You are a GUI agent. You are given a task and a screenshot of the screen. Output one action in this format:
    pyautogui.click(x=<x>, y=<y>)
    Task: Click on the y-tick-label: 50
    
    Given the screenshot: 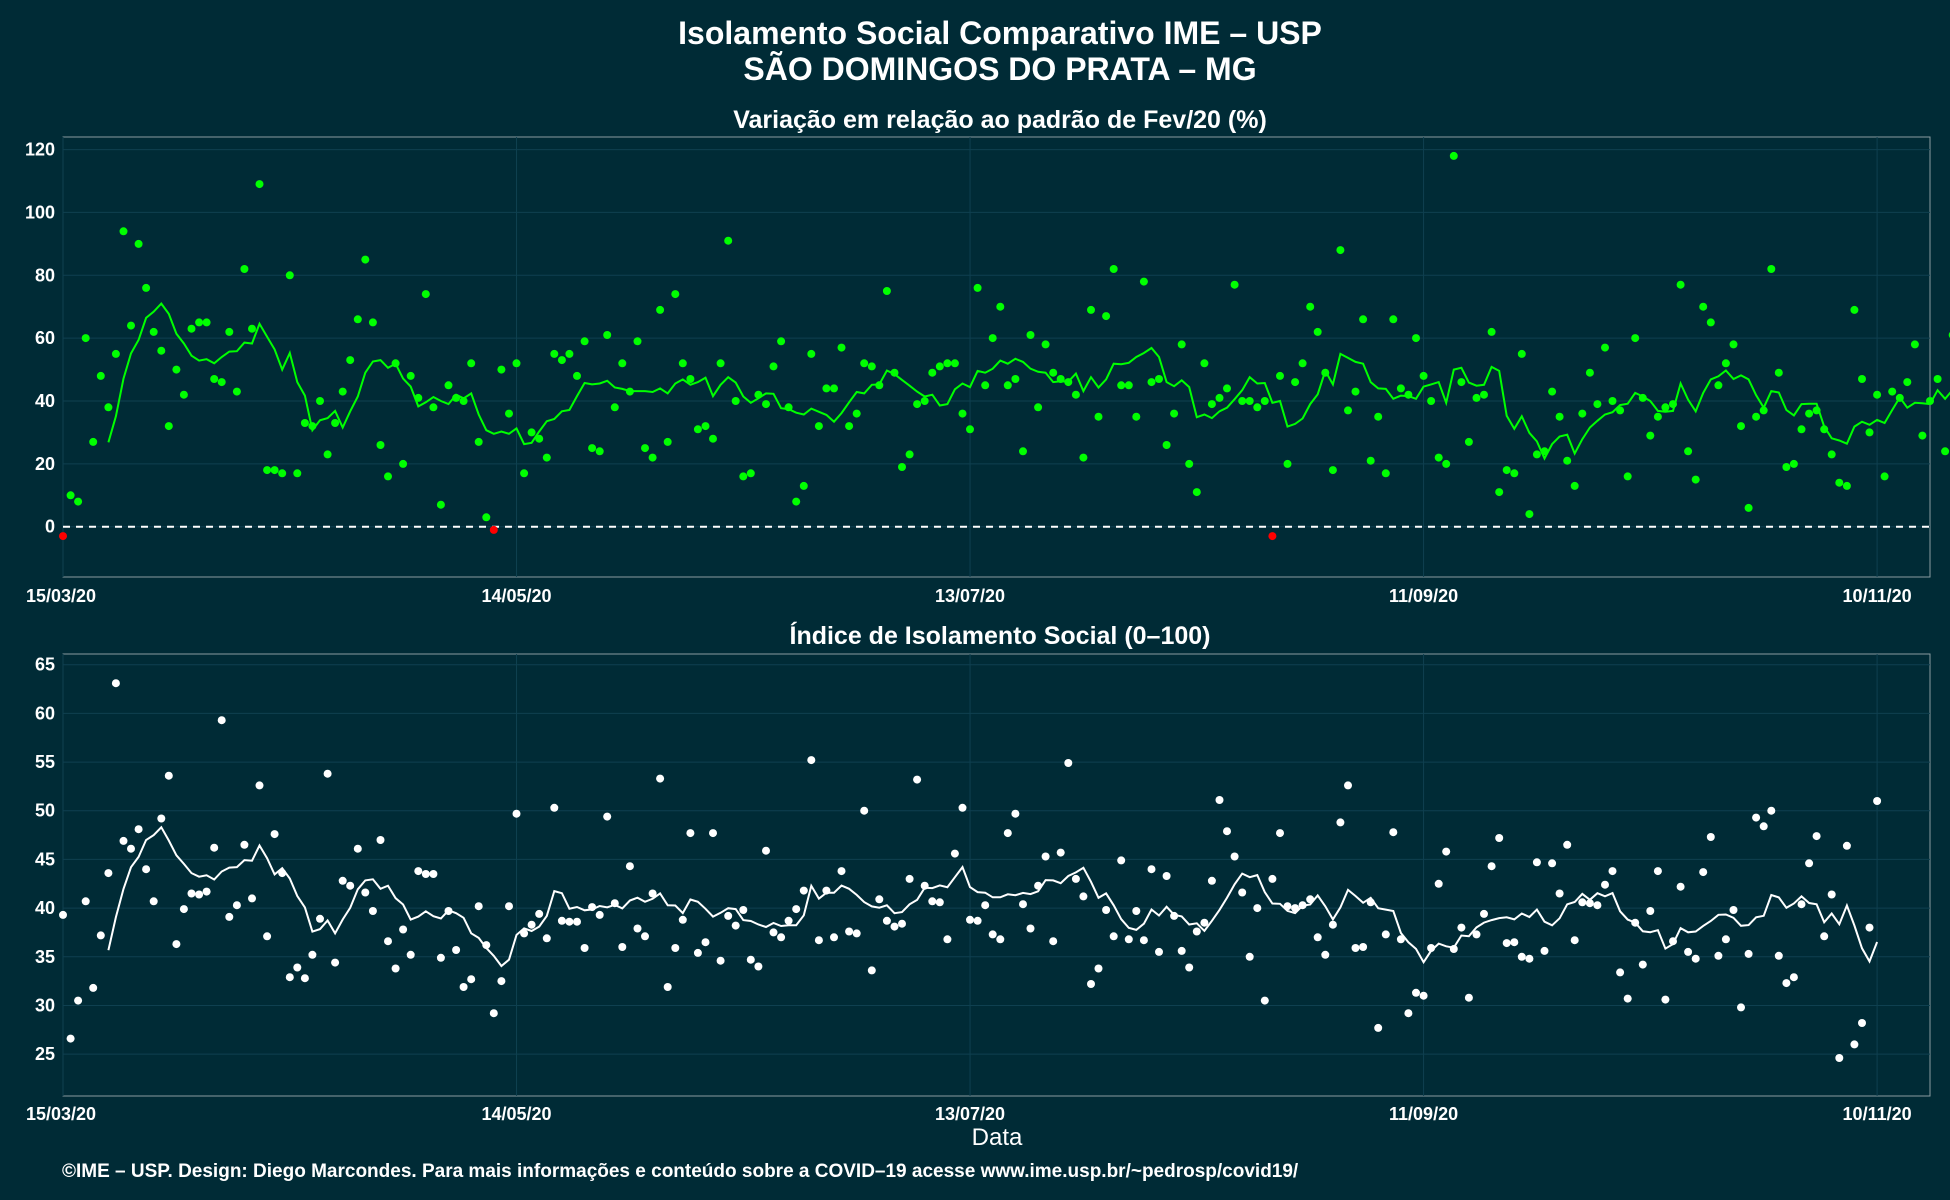 What is the action you would take?
    pyautogui.click(x=45, y=811)
    